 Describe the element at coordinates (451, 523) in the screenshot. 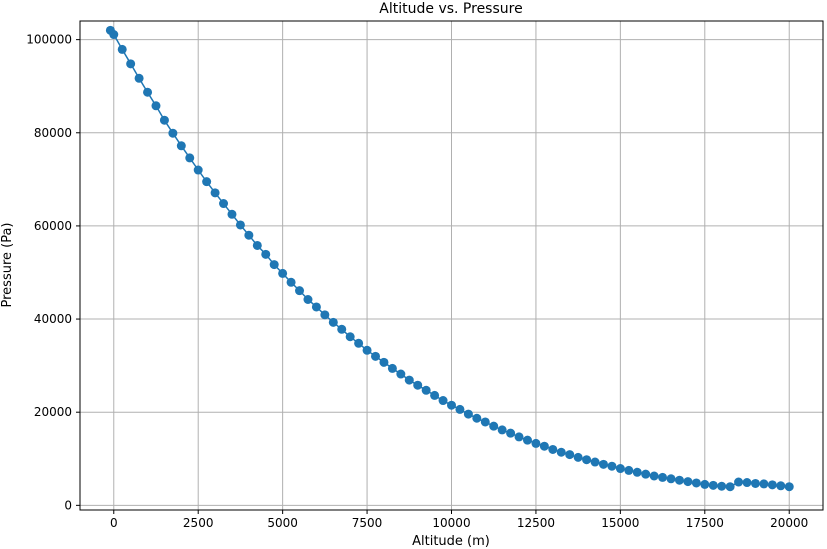

I see `x-tick-label: 10000` at that location.